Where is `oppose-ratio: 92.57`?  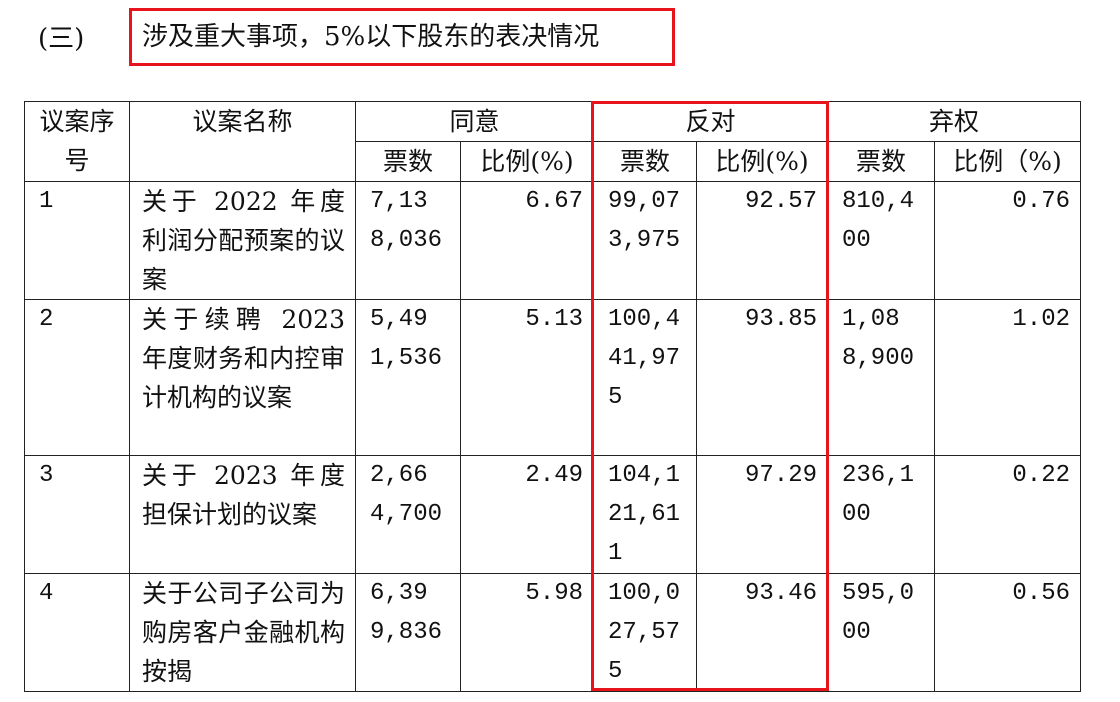 oppose-ratio: 92.57 is located at coordinates (762, 240).